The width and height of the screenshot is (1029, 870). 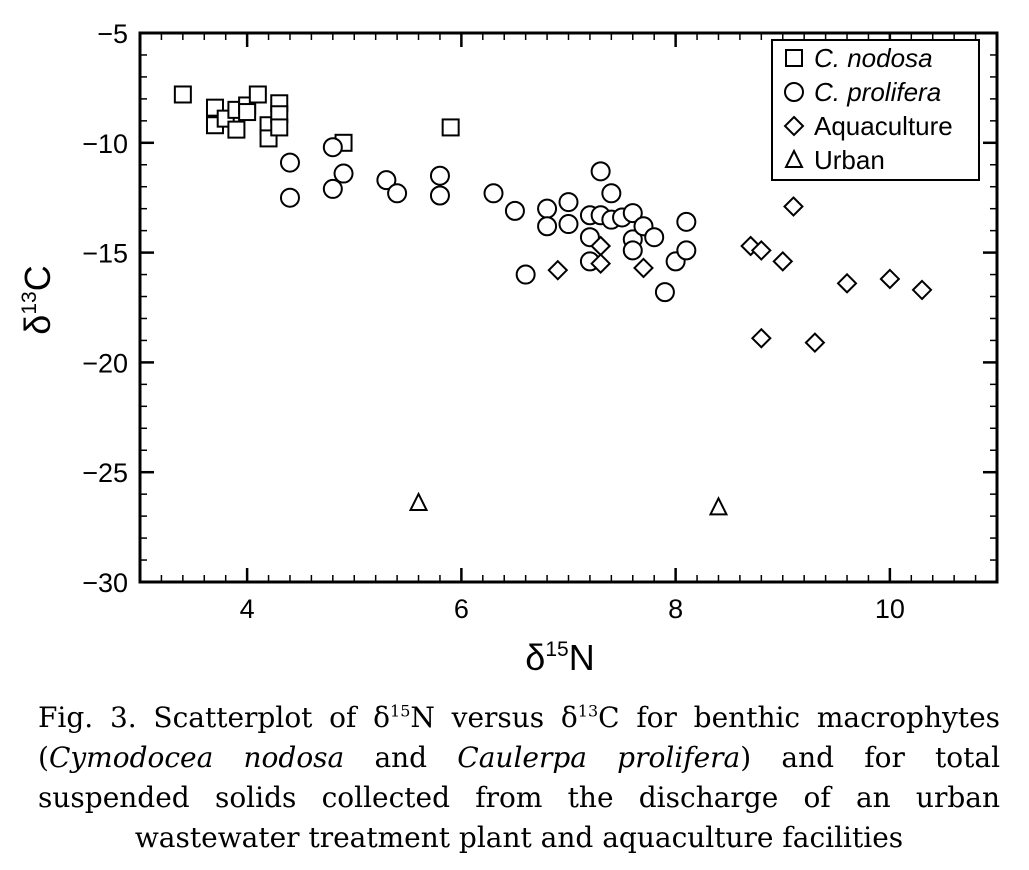 What do you see at coordinates (105, 144) in the screenshot?
I see `y-tick-label: −10` at bounding box center [105, 144].